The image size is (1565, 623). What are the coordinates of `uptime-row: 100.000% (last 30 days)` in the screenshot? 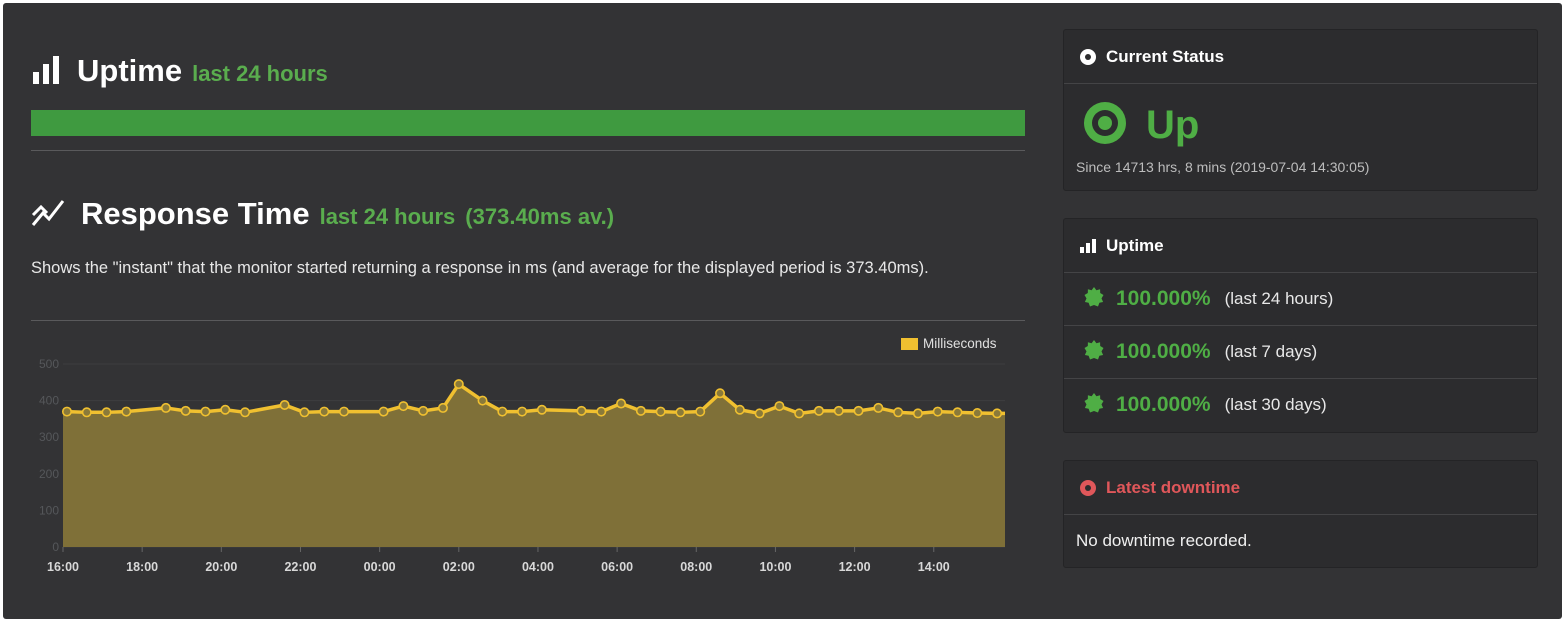 It's located at (1300, 405).